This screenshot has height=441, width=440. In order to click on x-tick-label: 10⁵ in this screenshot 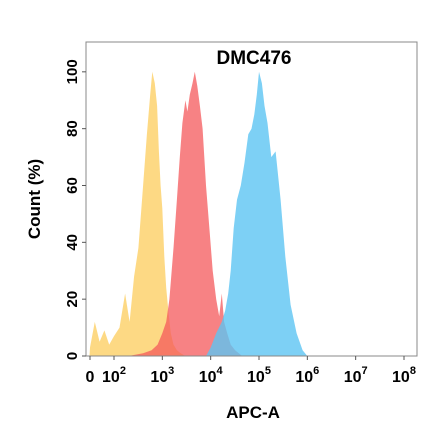, I will do `click(259, 375)`.